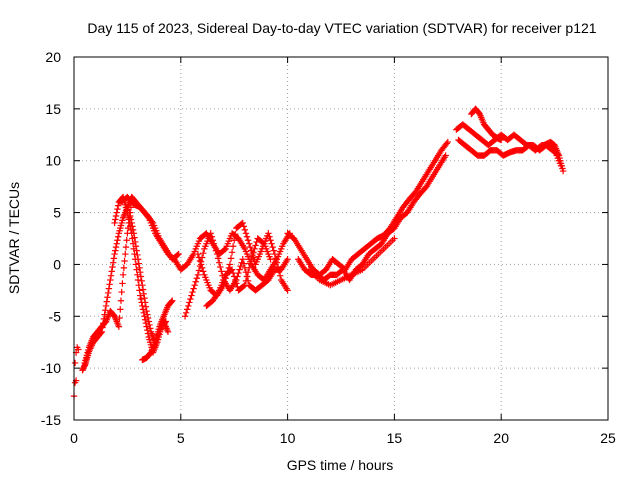 This screenshot has height=480, width=640. I want to click on x-tick-label: 0, so click(74, 438).